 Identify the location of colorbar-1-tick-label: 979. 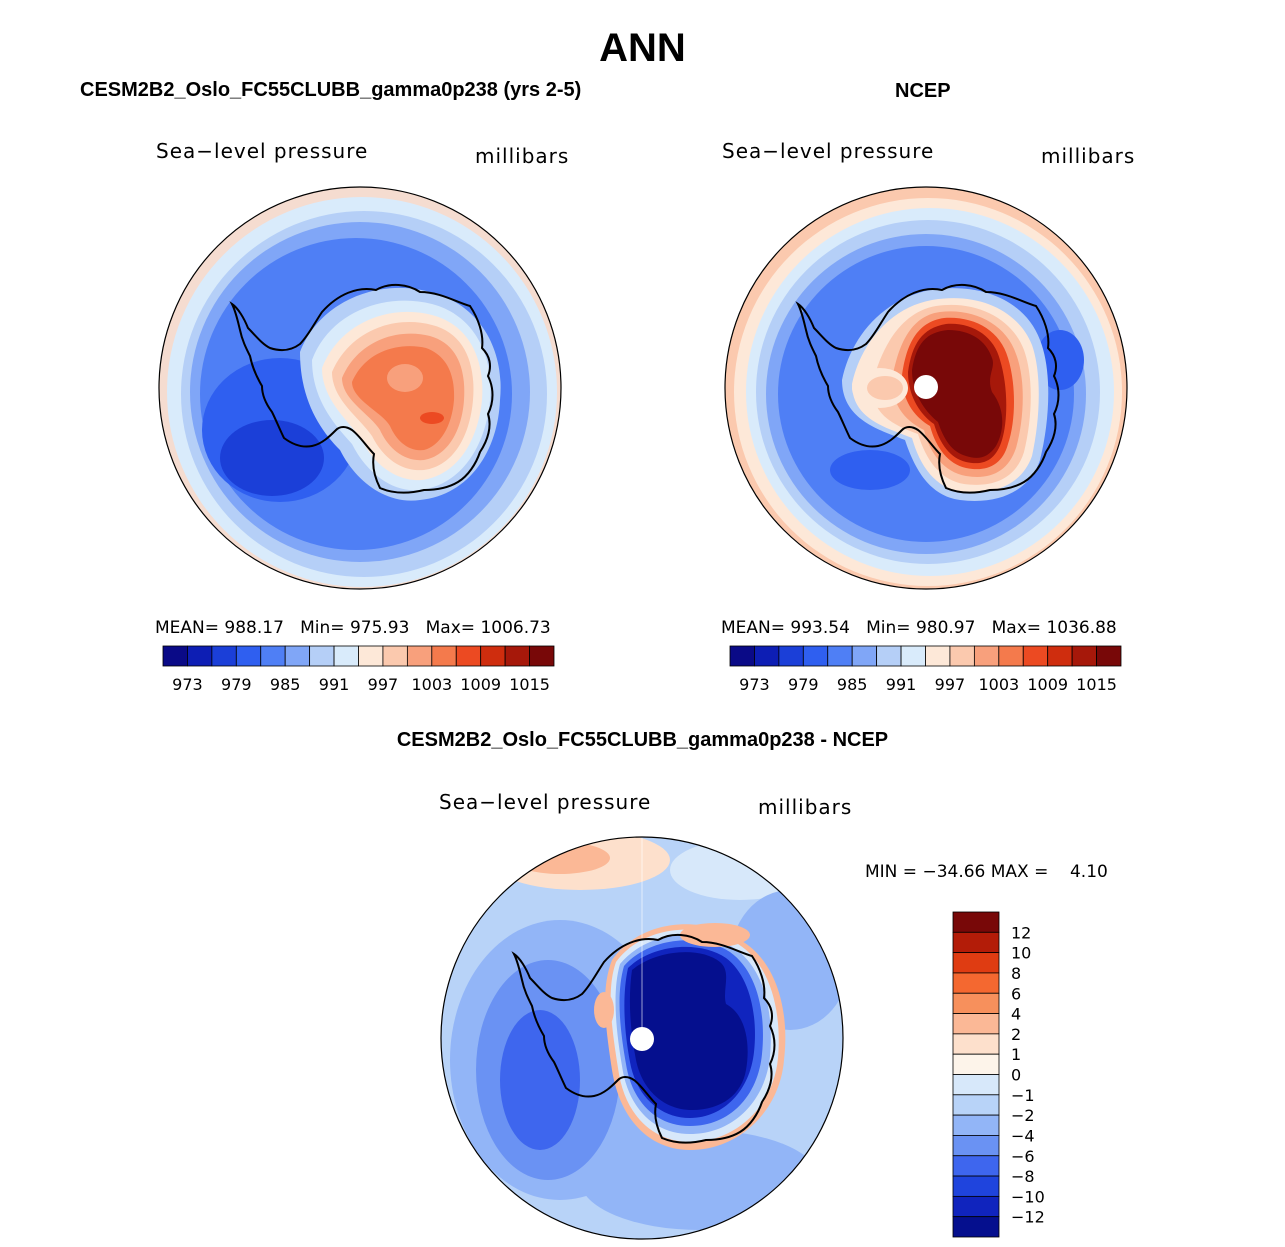
(236, 684).